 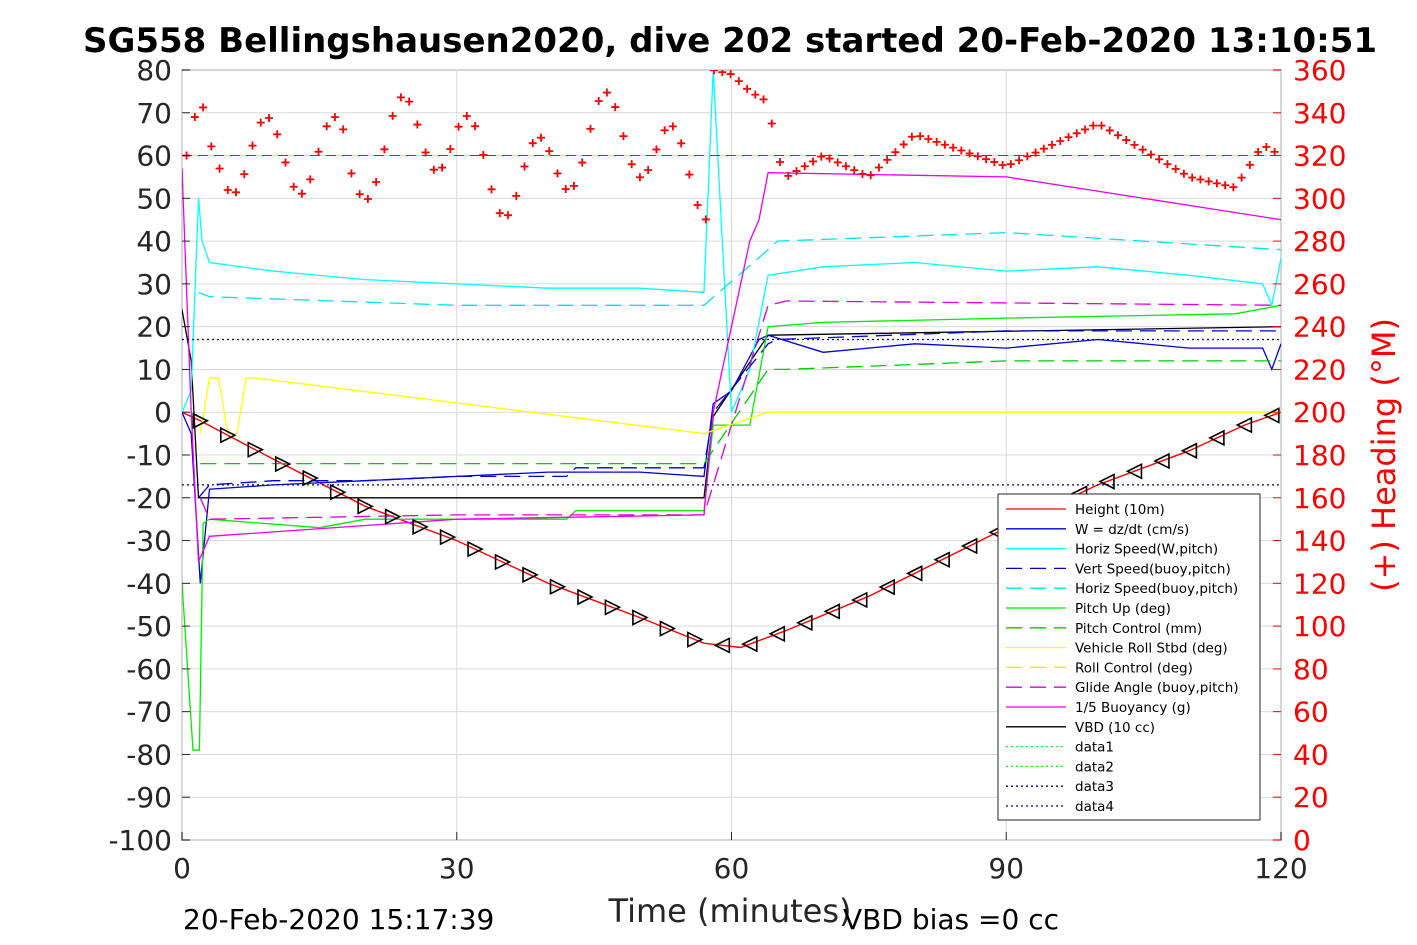 I want to click on y2-tick-label: 20, so click(x=1311, y=797).